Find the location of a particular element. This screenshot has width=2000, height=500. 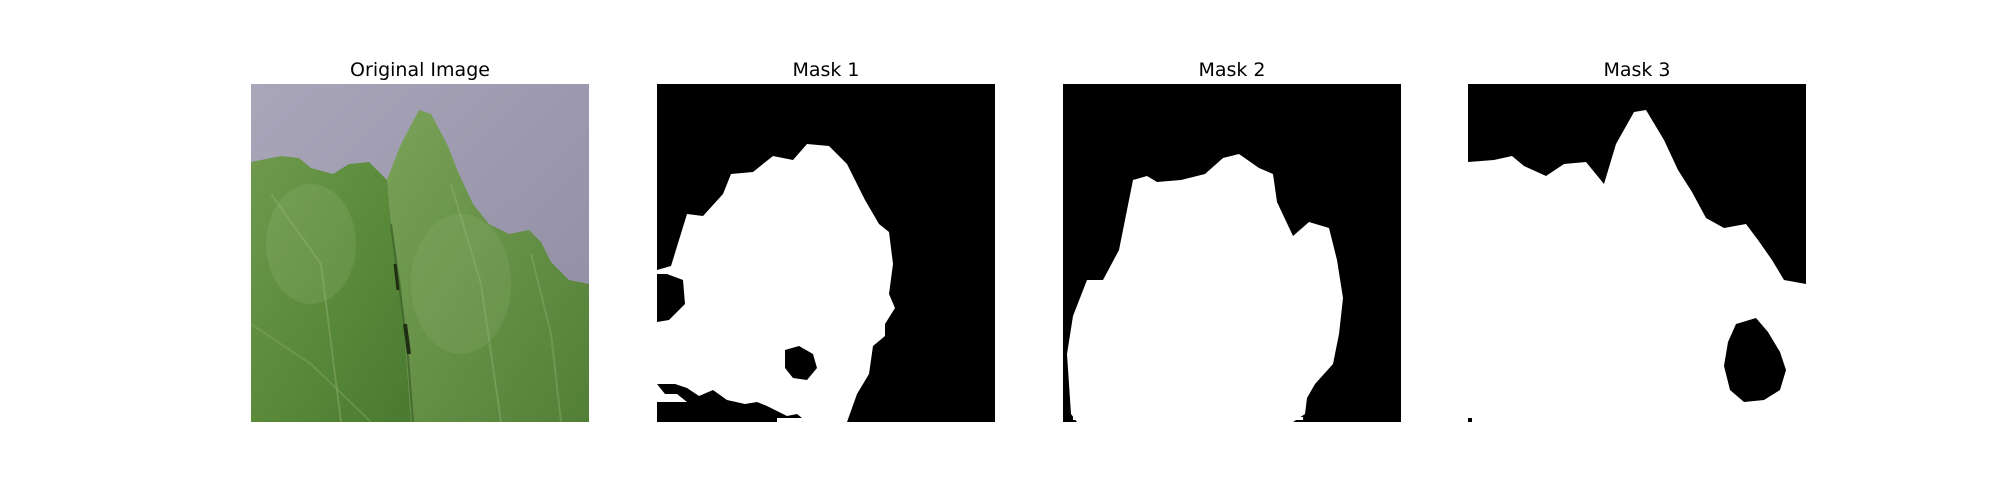

mask-2-graphic is located at coordinates (1232, 253).